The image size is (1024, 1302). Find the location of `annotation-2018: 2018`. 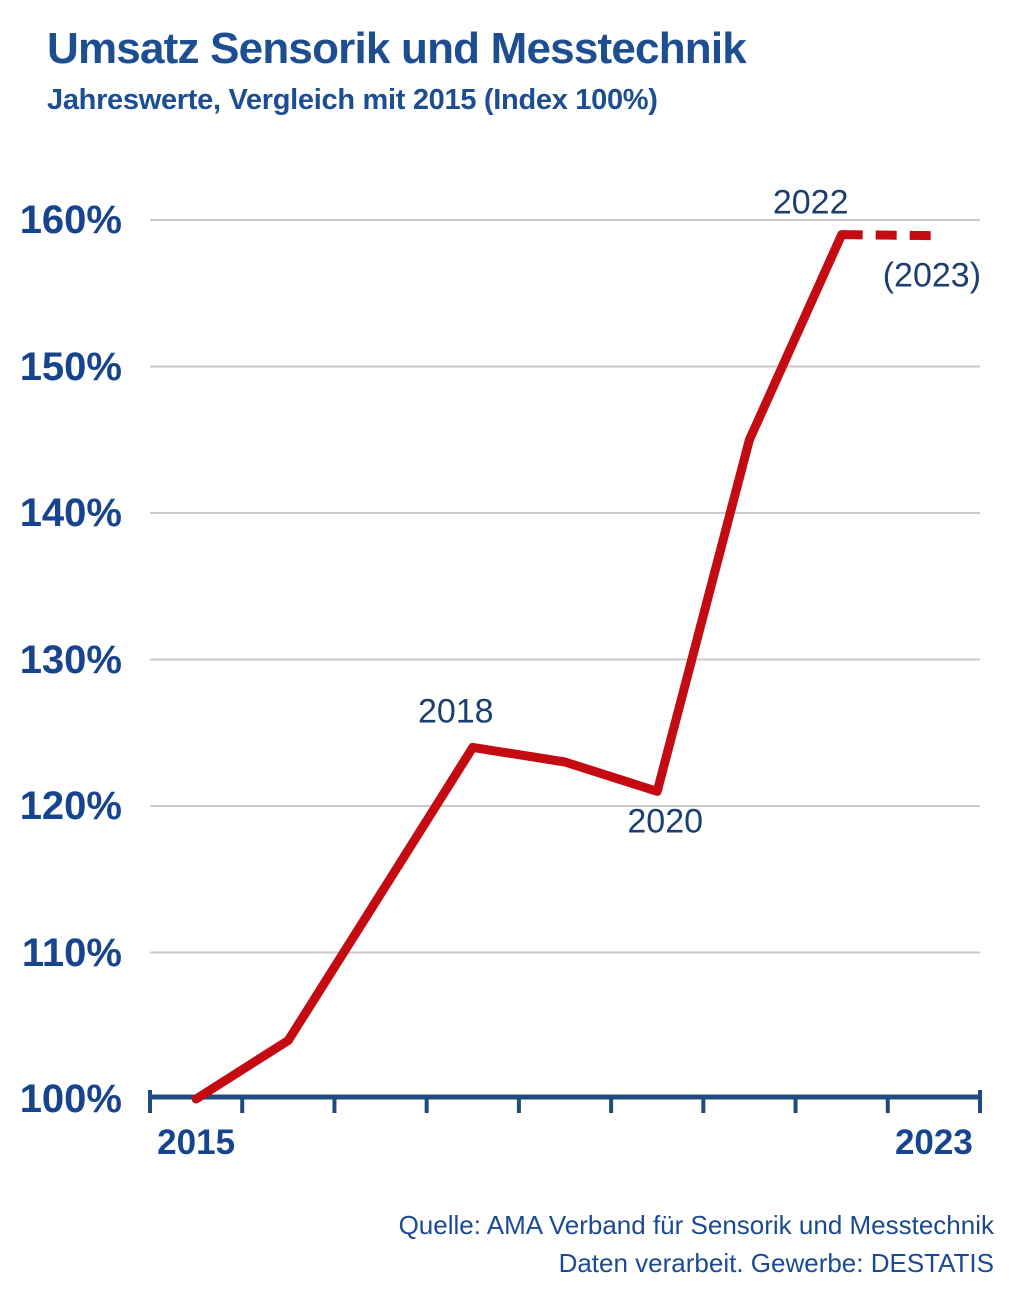

annotation-2018: 2018 is located at coordinates (455, 711).